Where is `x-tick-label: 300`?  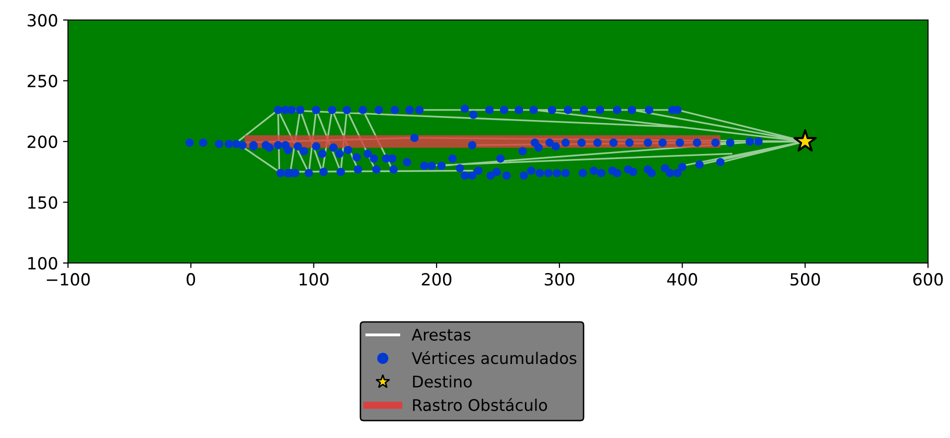 x-tick-label: 300 is located at coordinates (559, 279).